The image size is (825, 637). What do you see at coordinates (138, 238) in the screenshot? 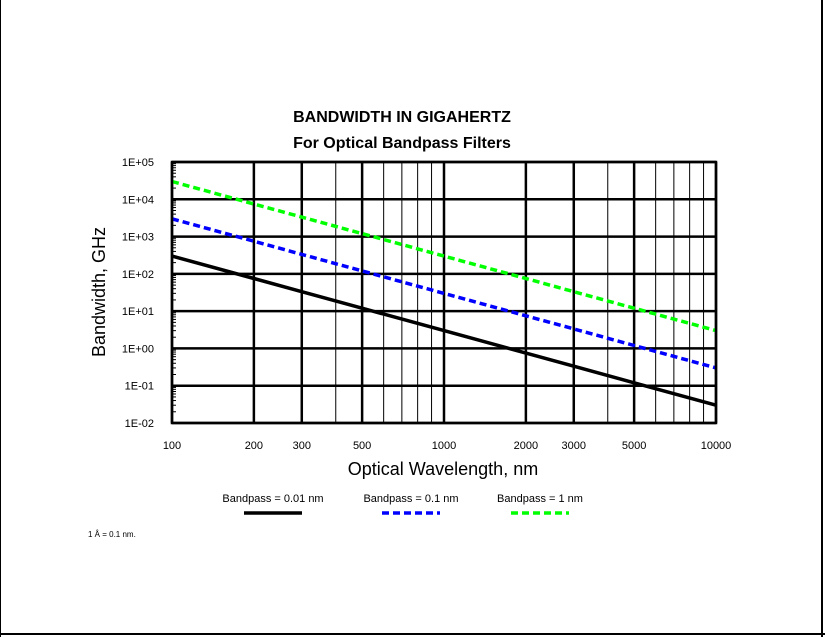
I see `y-tick-label-2: 1E+03` at bounding box center [138, 238].